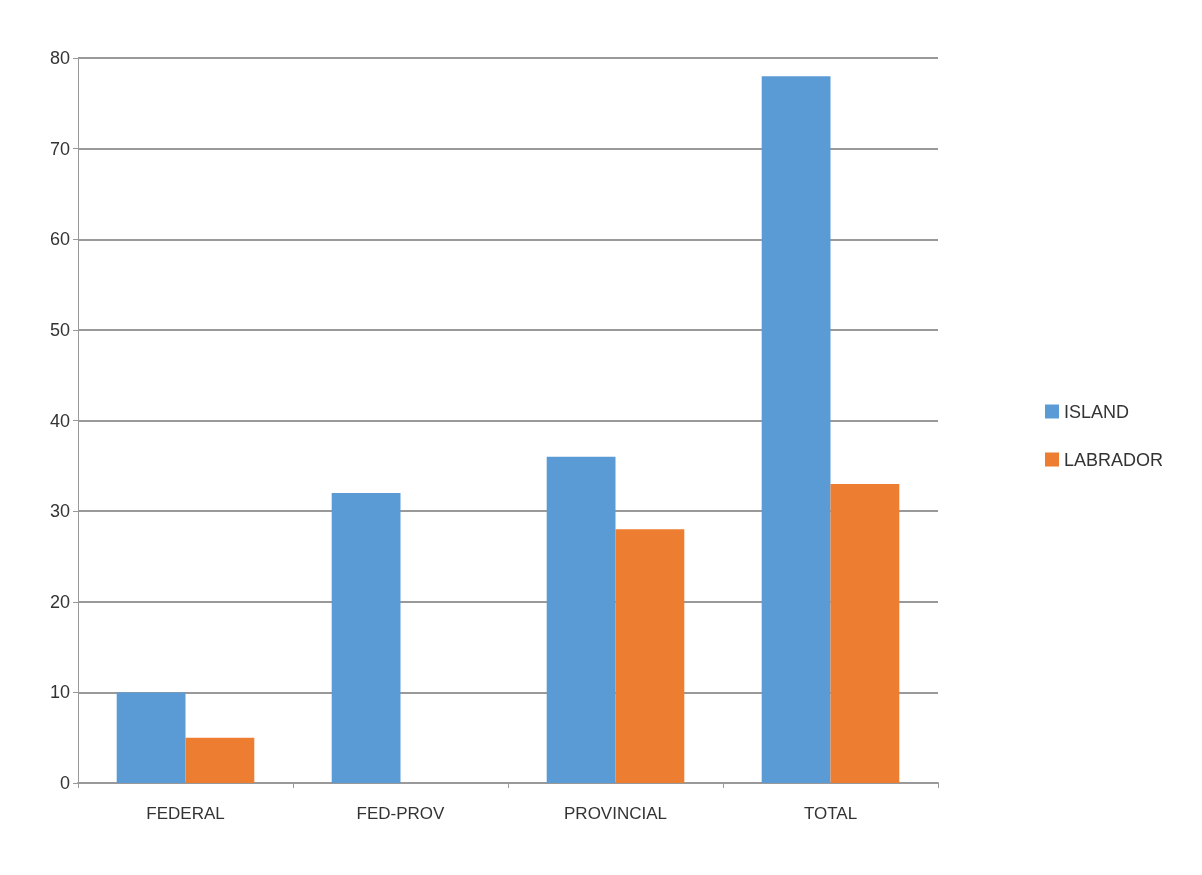 The image size is (1202, 875). I want to click on y-tick-label: 80, so click(59, 58).